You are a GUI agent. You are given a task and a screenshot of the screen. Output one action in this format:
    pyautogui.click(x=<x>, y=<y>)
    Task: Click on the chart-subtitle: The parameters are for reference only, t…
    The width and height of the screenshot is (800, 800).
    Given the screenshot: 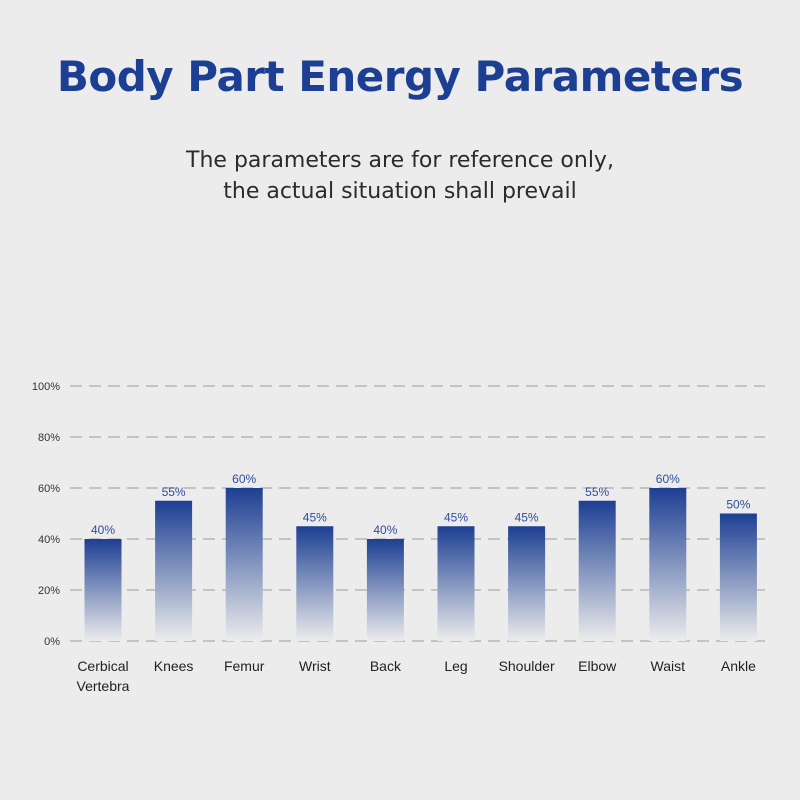 What is the action you would take?
    pyautogui.click(x=400, y=176)
    